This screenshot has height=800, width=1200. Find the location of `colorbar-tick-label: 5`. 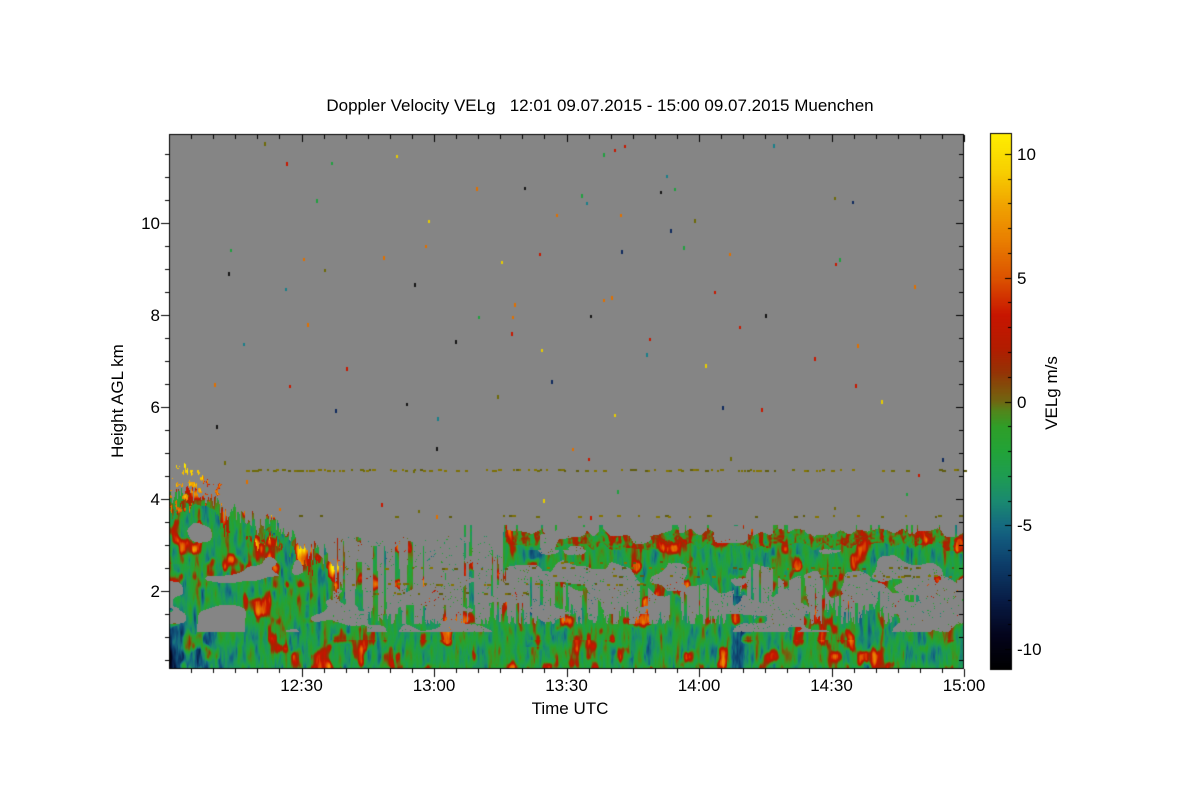

colorbar-tick-label: 5 is located at coordinates (1022, 278).